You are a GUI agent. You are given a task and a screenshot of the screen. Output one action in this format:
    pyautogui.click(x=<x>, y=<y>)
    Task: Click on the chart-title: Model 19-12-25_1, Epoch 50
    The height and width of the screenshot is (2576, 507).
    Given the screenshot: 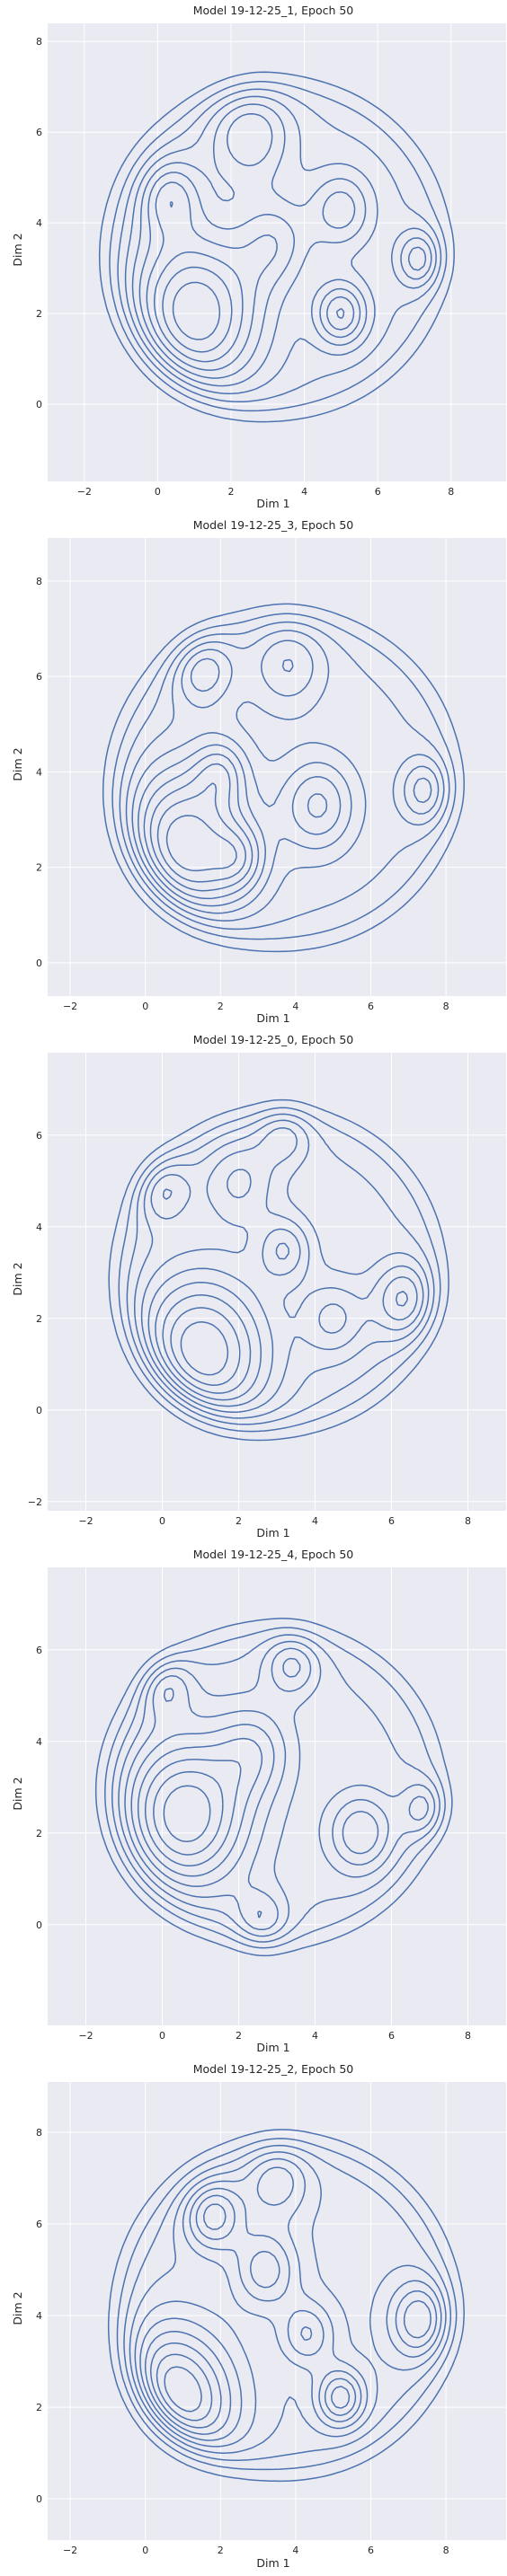 What is the action you would take?
    pyautogui.click(x=273, y=10)
    